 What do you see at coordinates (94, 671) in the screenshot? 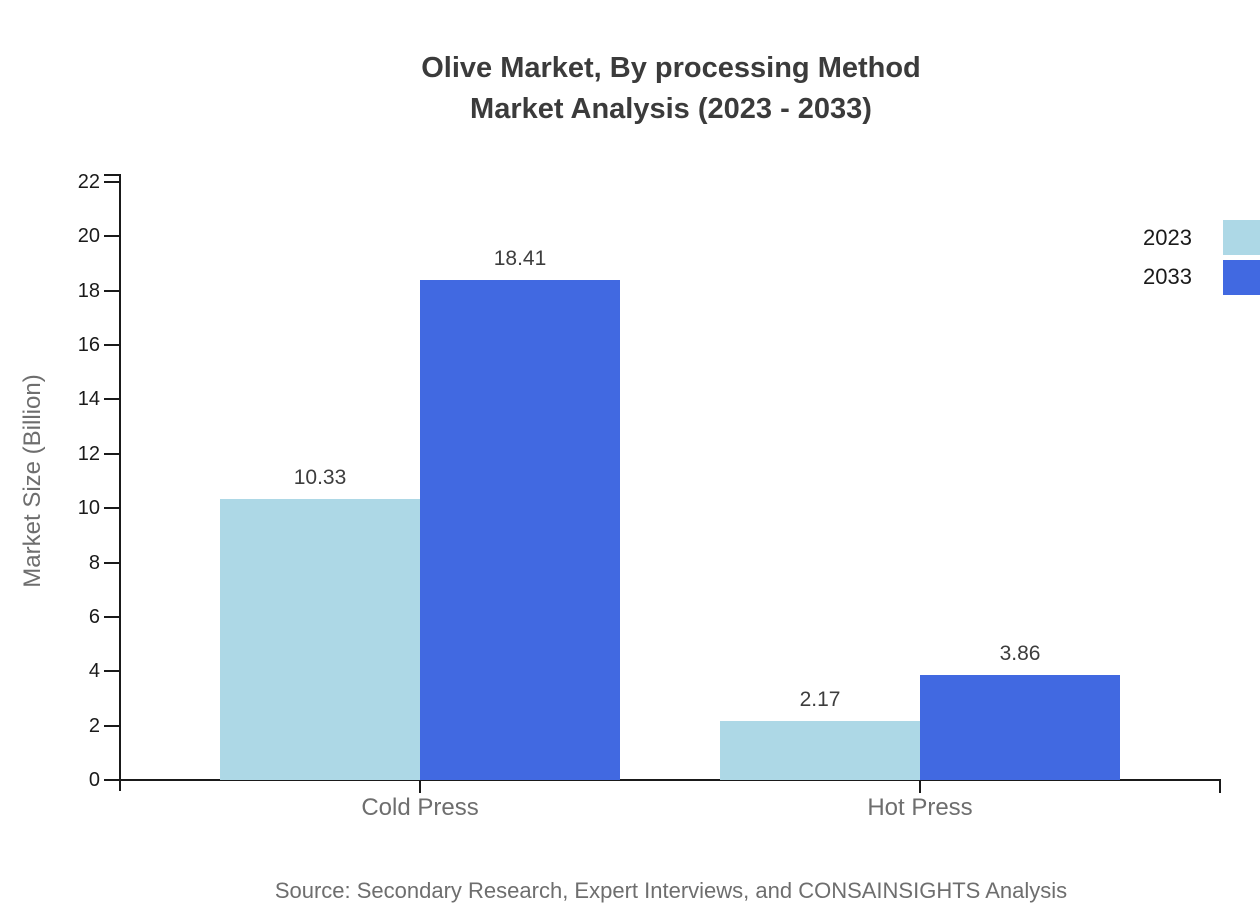
I see `y-tick-label: 4` at bounding box center [94, 671].